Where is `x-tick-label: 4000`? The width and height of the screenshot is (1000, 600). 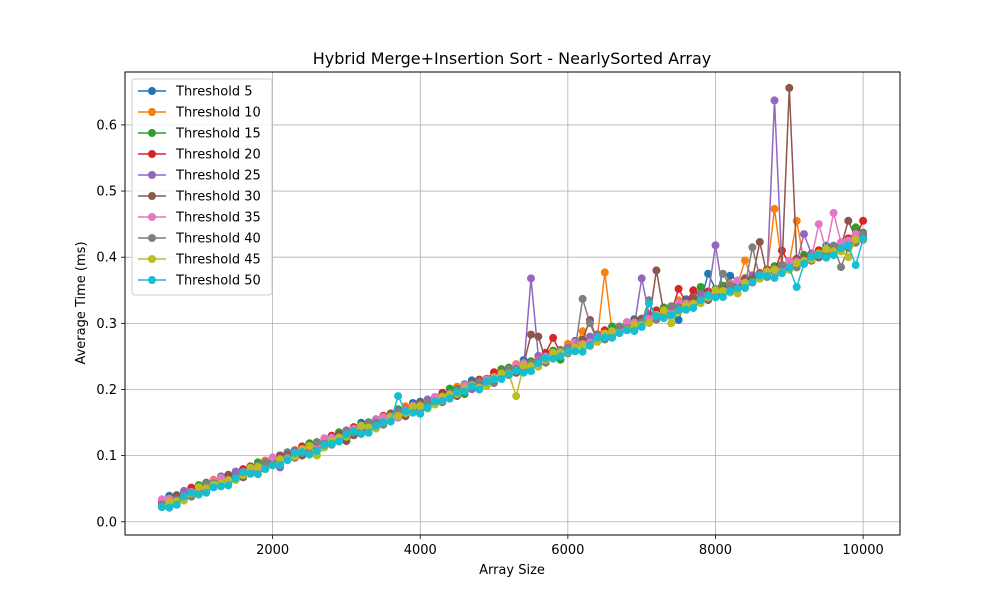
x-tick-label: 4000 is located at coordinates (420, 550).